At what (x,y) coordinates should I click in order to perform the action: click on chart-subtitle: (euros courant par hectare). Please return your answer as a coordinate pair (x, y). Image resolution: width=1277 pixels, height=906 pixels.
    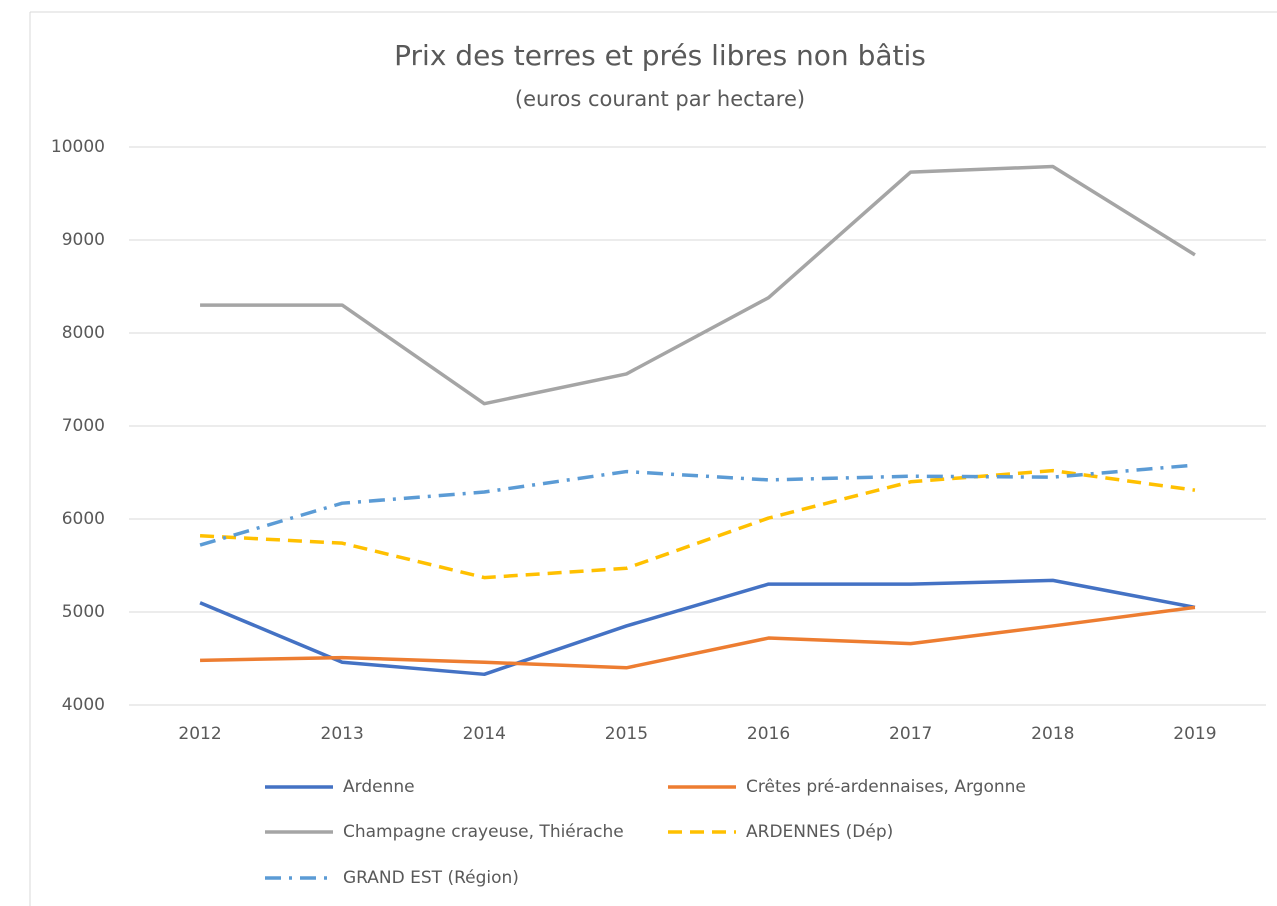
    Looking at the image, I should click on (660, 99).